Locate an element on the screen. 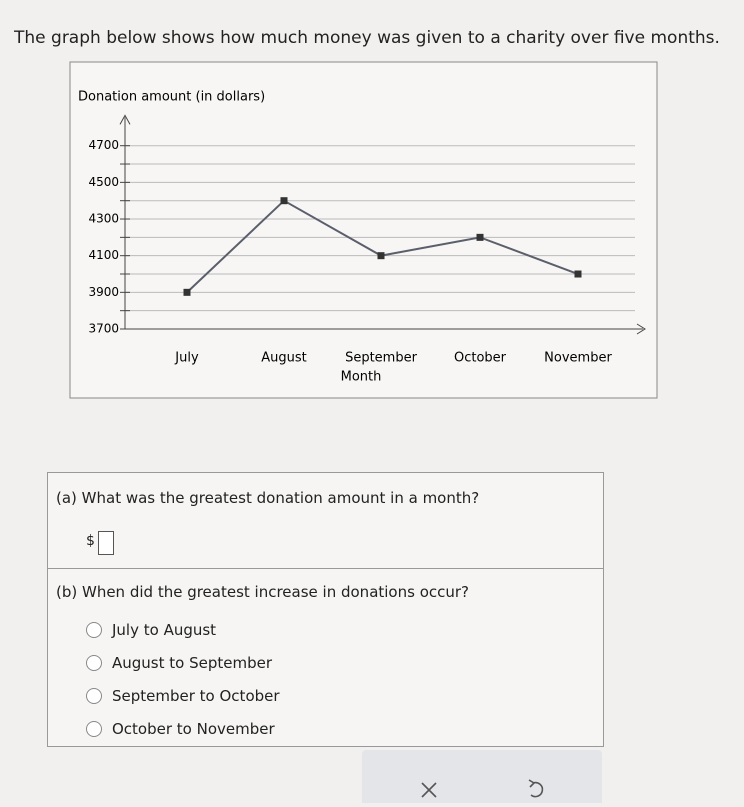  y-tick-label: 4500 is located at coordinates (103, 182).